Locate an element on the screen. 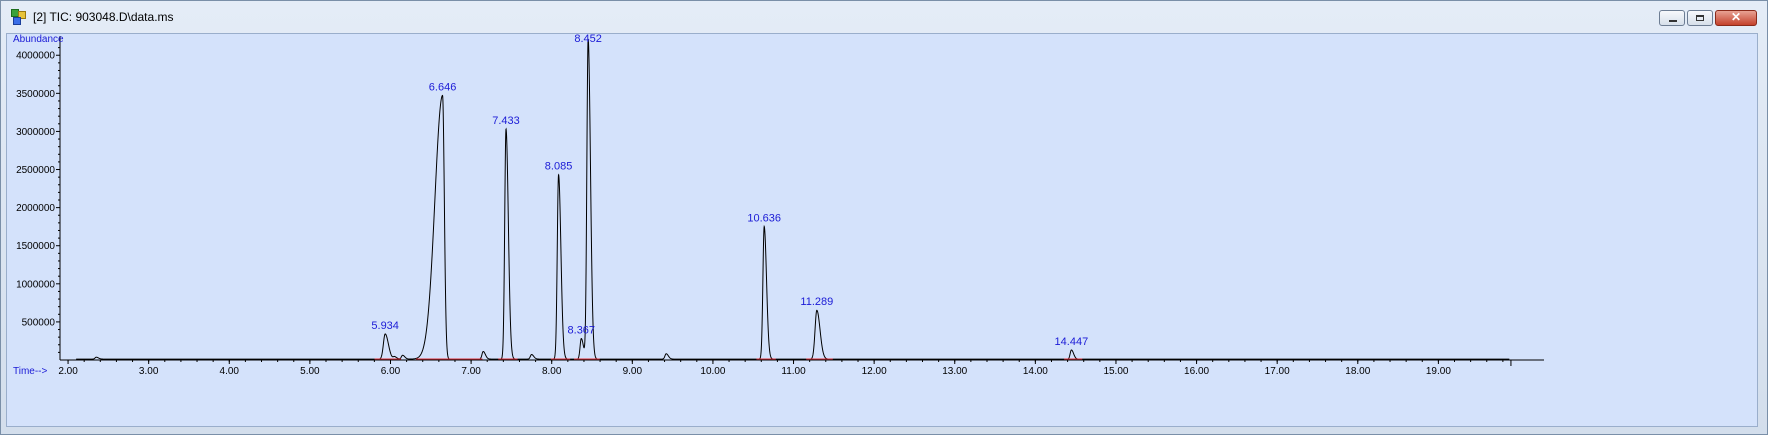 The width and height of the screenshot is (1768, 435). close-button: ✕ is located at coordinates (1736, 18).